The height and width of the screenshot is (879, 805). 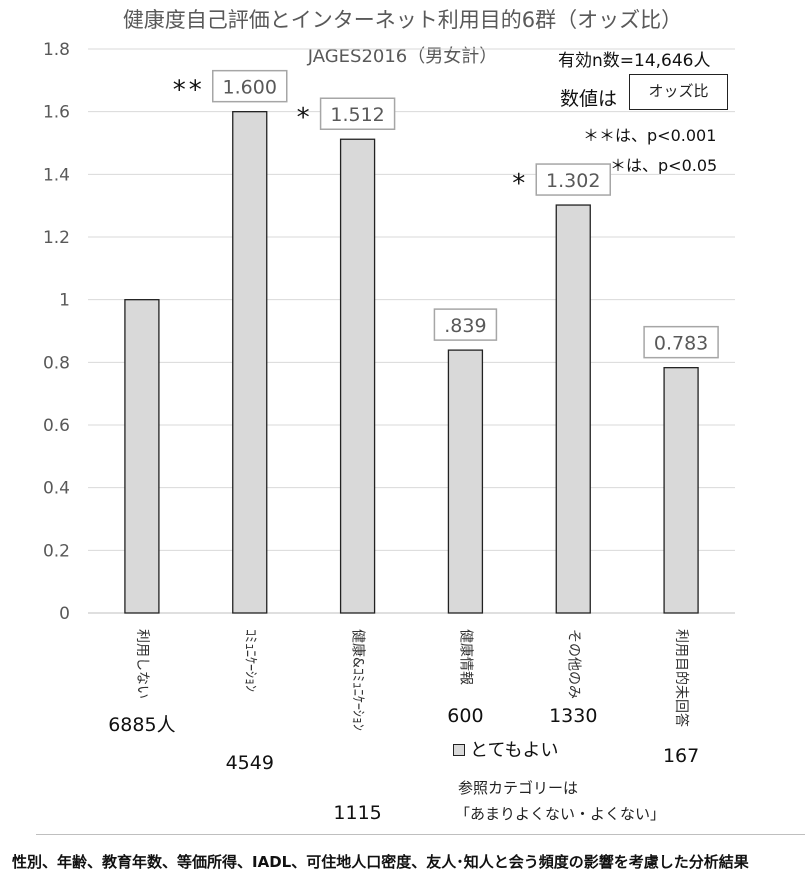 I want to click on y-tick-label: 0.6, so click(x=56, y=426).